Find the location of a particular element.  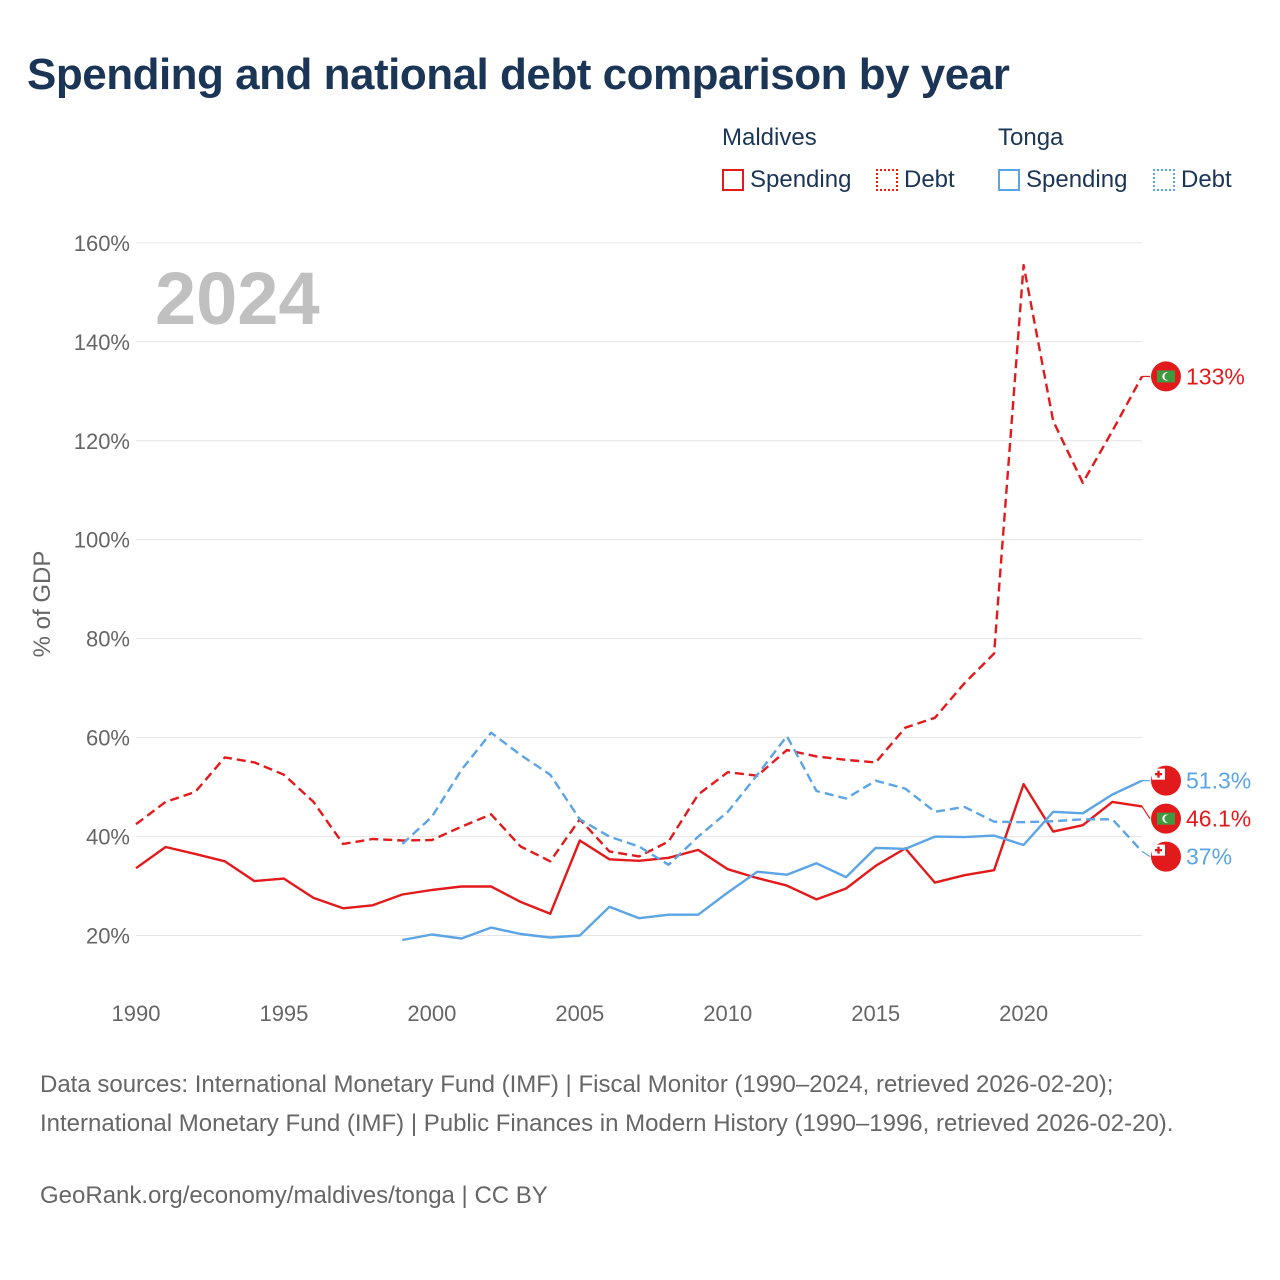

y-tick-labels: 20% 40% 60% 80% 100% 120% 140% 160% is located at coordinates (102, 590).